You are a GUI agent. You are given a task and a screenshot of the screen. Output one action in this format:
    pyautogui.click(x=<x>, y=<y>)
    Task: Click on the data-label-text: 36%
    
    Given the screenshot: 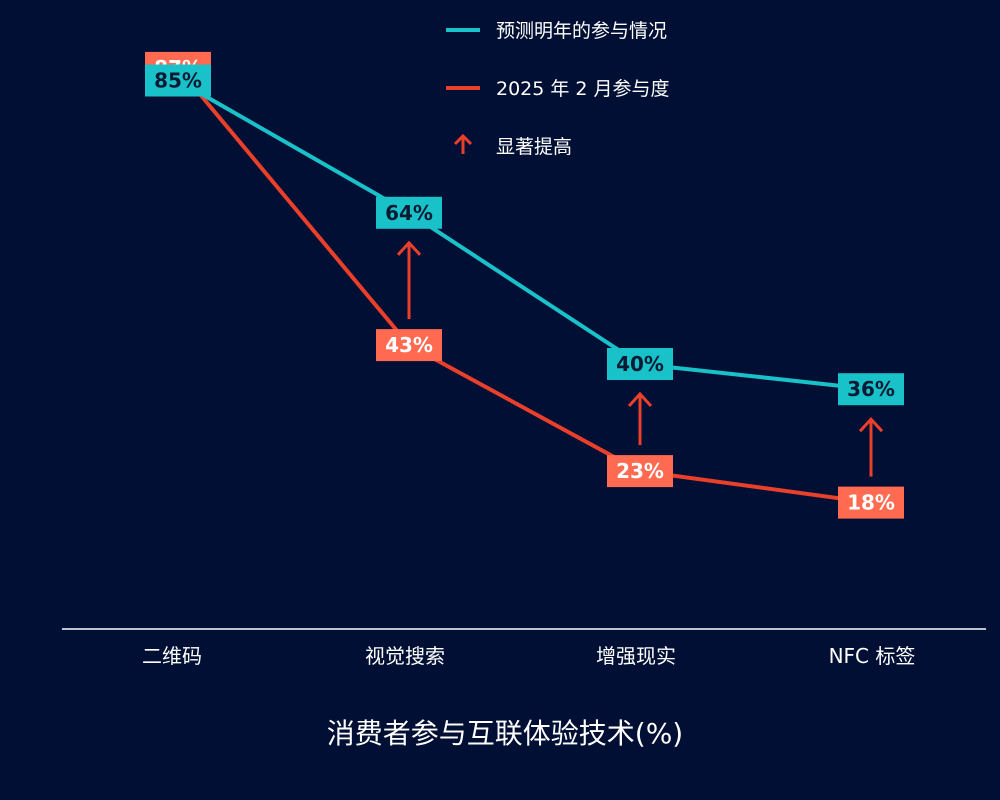 What is the action you would take?
    pyautogui.click(x=871, y=389)
    